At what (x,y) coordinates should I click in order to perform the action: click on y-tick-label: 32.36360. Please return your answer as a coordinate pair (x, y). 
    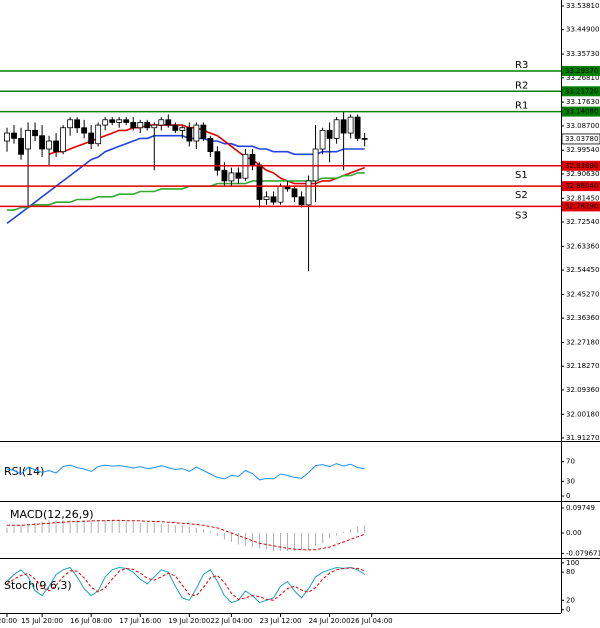
    Looking at the image, I should click on (582, 318).